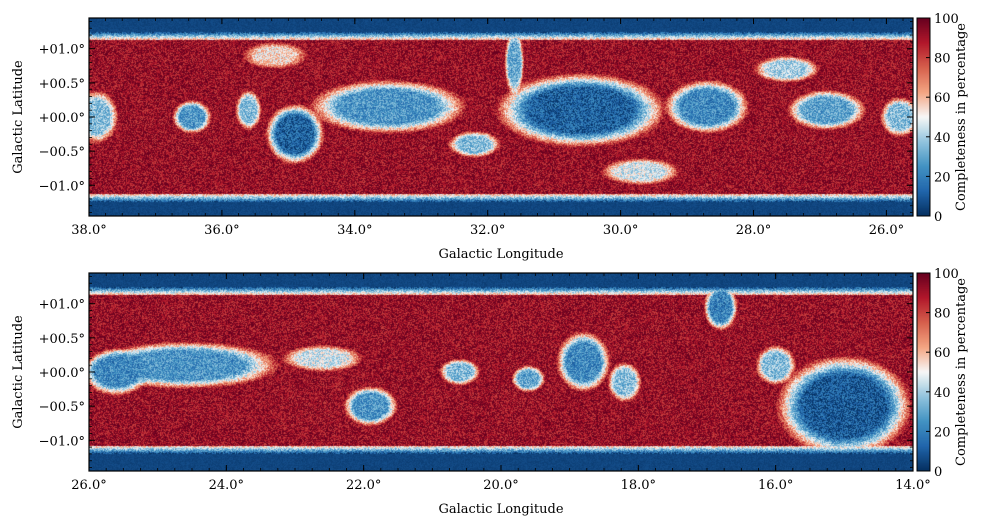 The height and width of the screenshot is (528, 981). I want to click on x-tick-label: 30.0°, so click(620, 230).